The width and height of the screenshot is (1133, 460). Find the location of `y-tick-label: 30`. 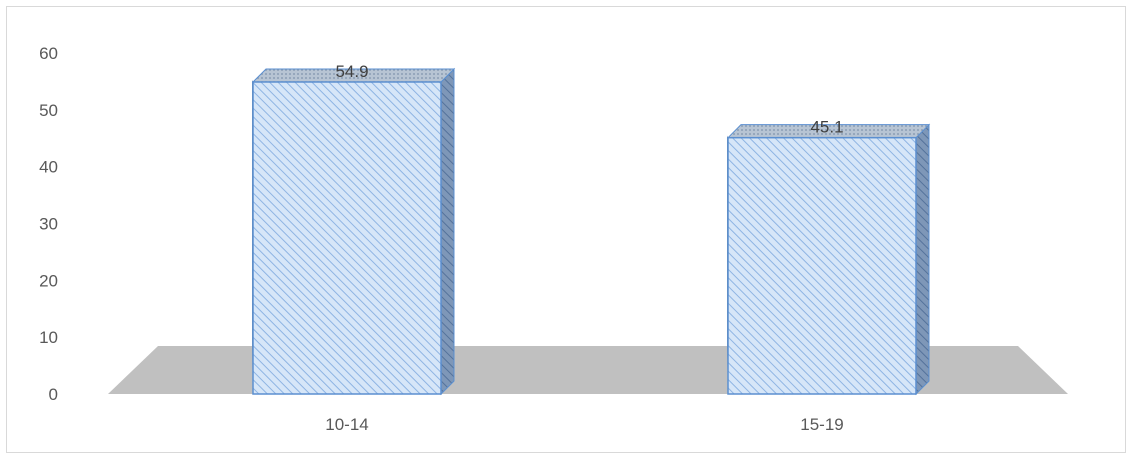

y-tick-label: 30 is located at coordinates (48, 224).